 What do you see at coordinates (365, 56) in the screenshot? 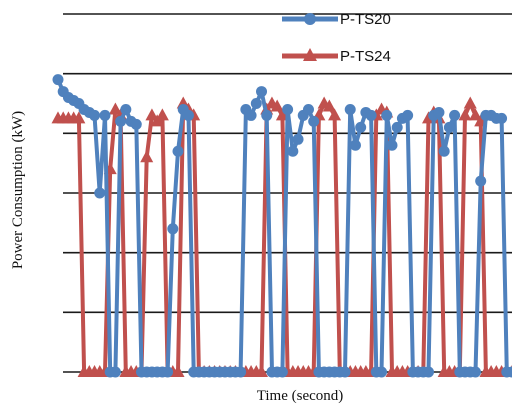
I see `legend-label-p-ts24: P-TS24` at bounding box center [365, 56].